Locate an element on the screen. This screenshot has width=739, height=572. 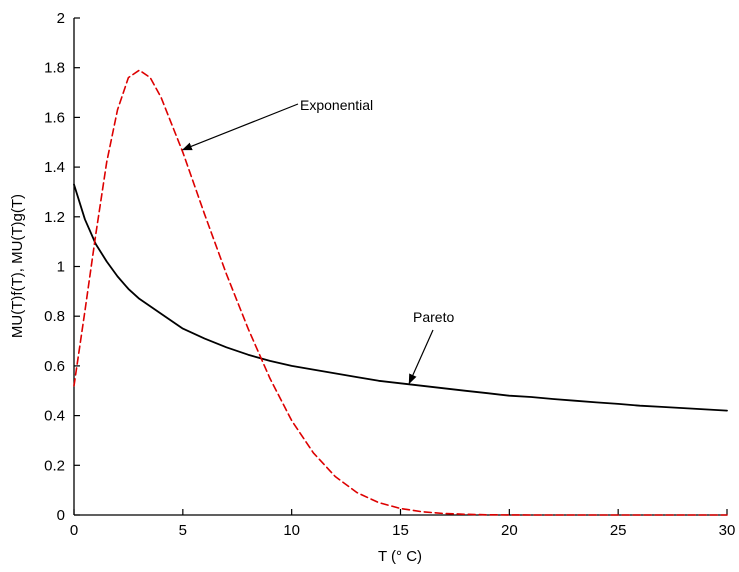
annotation-exponential: Exponential is located at coordinates (336, 105).